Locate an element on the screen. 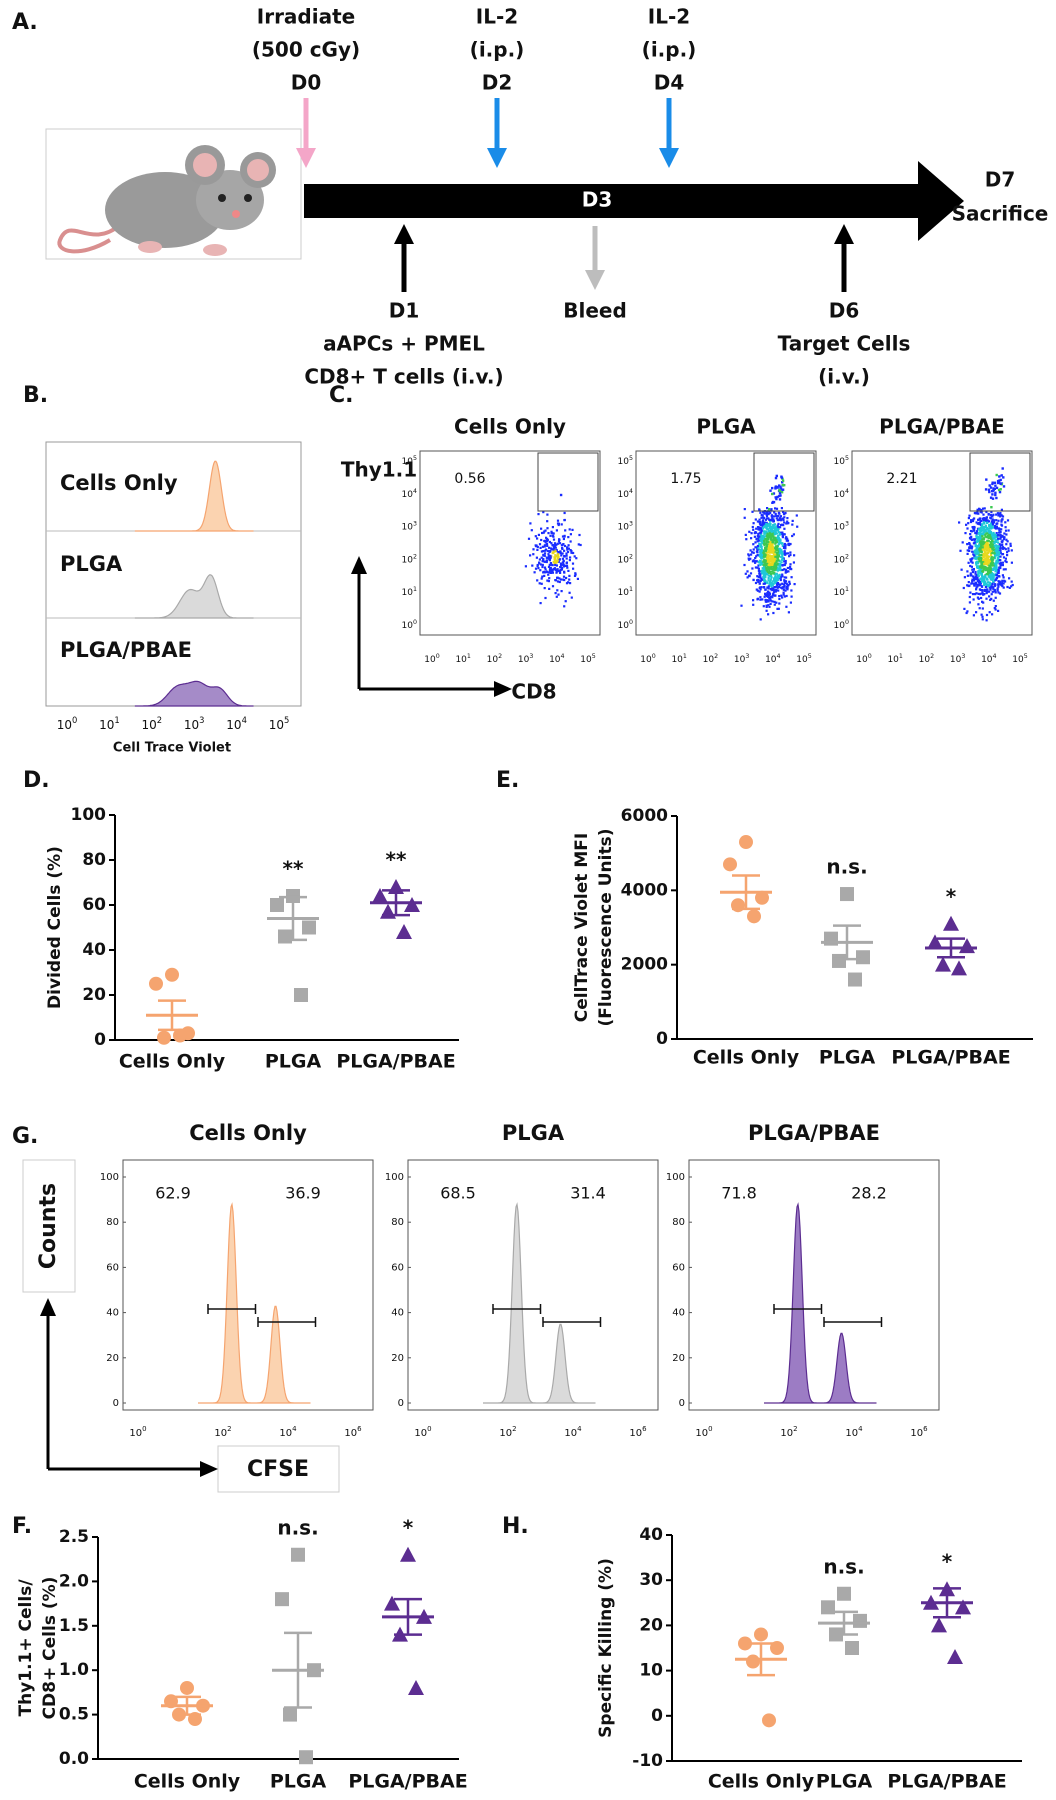  y-tick-label: 0.0 is located at coordinates (74, 1759).